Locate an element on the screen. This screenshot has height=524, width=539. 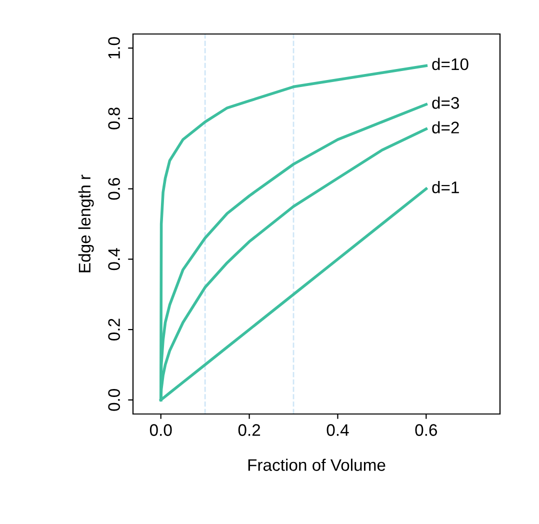
x-tick-label: 0.4 is located at coordinates (337, 430).